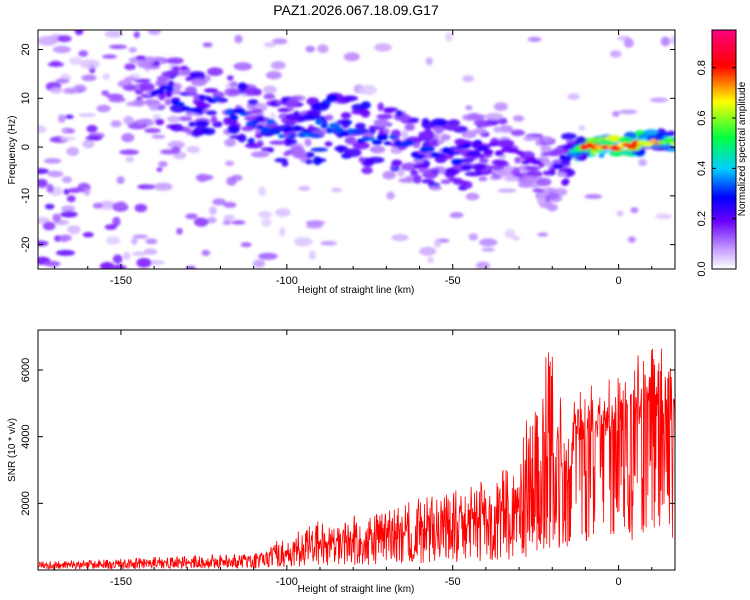 The width and height of the screenshot is (750, 600). I want to click on spectrogram-y-tick-label: 0, so click(26, 147).